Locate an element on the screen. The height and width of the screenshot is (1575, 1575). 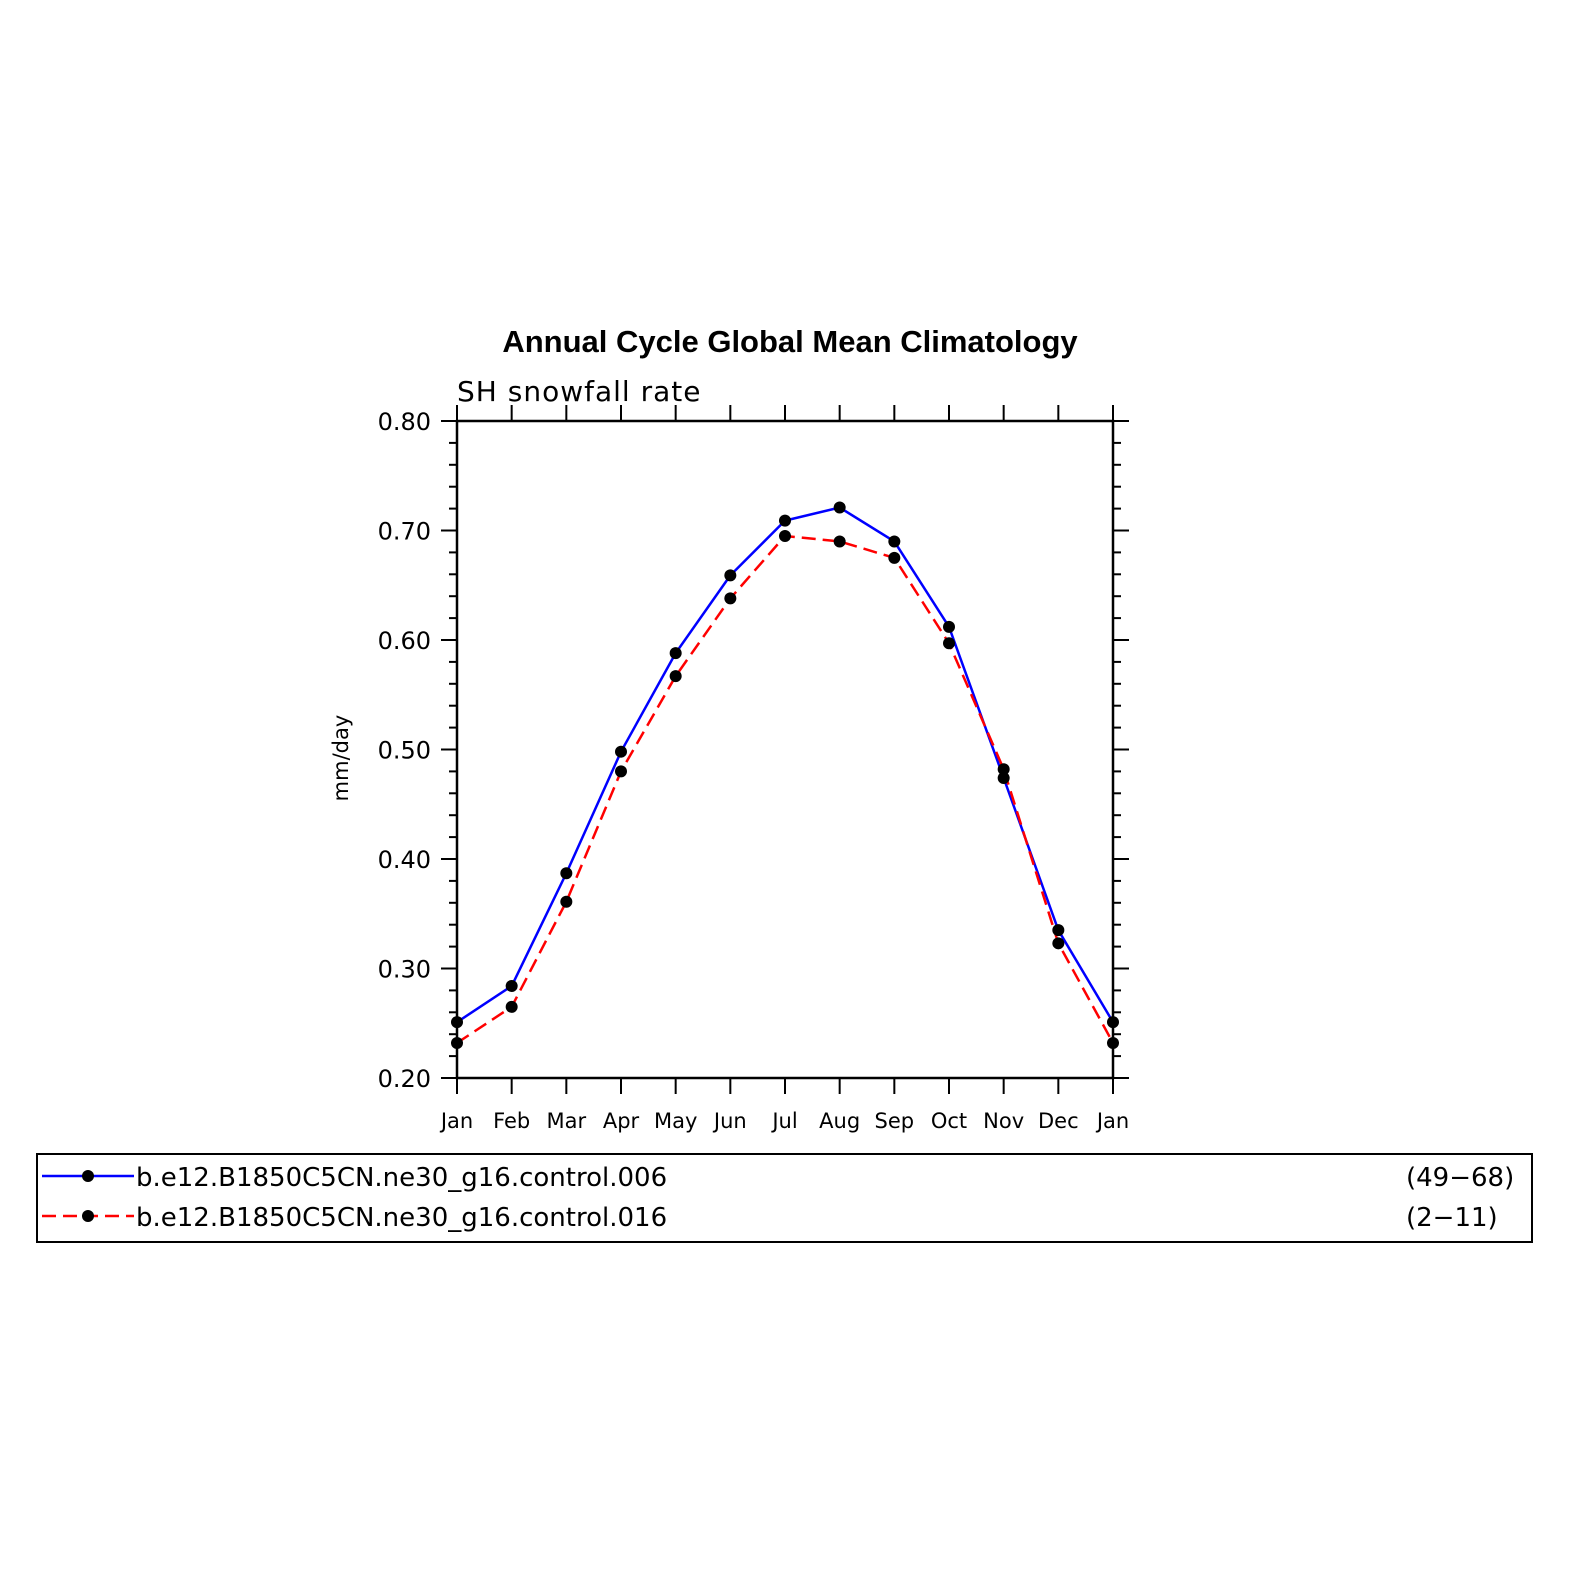
x-tick-label: Oct is located at coordinates (949, 1121).